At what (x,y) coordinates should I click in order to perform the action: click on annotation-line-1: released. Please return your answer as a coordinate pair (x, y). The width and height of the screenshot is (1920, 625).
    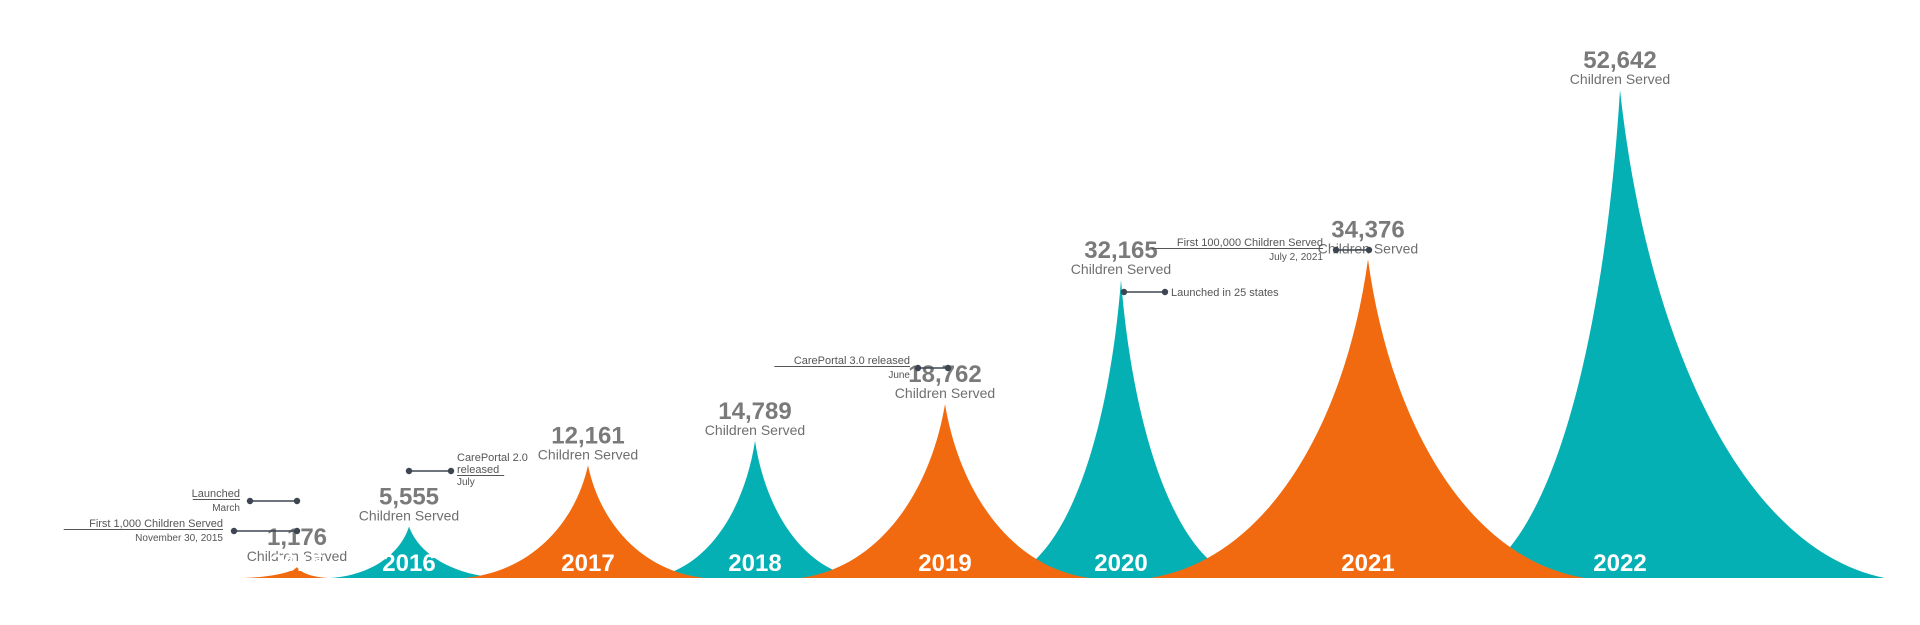
    Looking at the image, I should click on (478, 470).